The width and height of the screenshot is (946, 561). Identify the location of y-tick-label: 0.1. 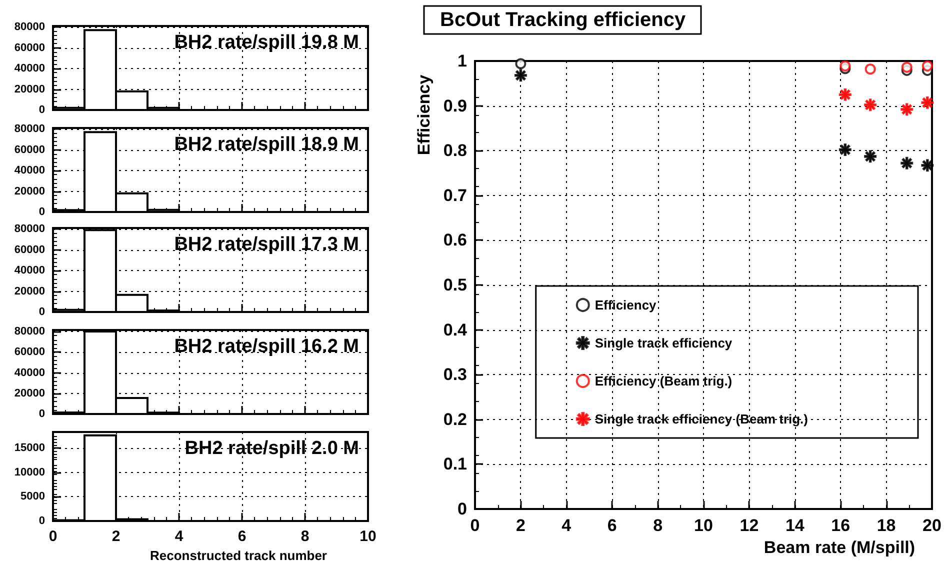
(455, 464).